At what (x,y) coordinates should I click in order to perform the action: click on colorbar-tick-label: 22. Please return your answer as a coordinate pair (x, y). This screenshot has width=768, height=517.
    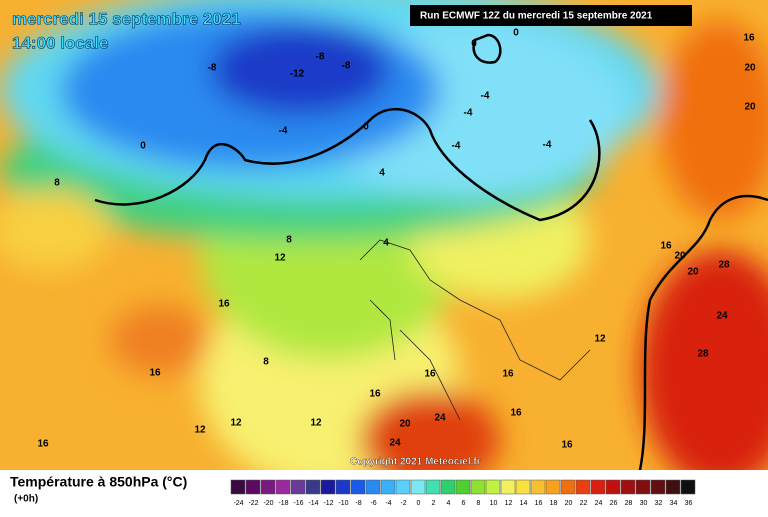
    Looking at the image, I should click on (584, 503).